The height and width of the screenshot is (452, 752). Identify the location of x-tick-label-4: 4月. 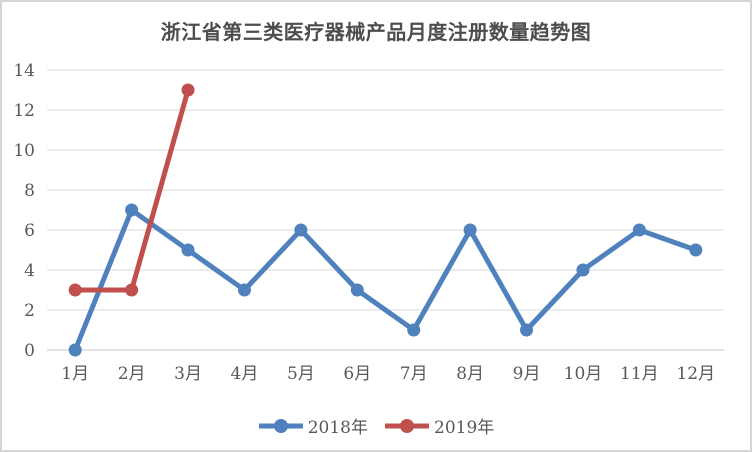
(245, 374).